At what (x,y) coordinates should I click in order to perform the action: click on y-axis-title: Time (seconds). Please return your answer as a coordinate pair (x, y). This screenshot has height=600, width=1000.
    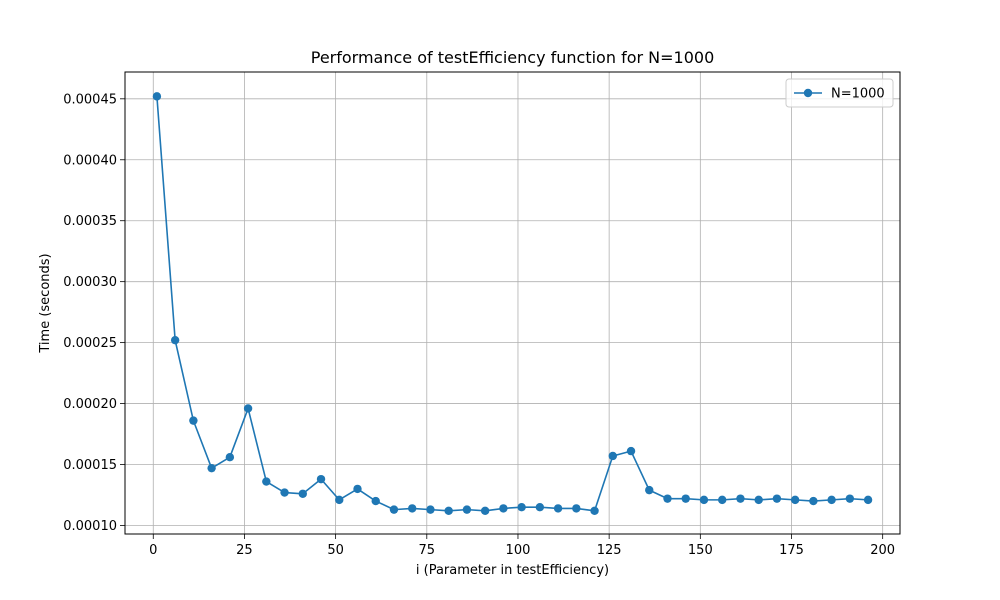
    Looking at the image, I should click on (45, 303).